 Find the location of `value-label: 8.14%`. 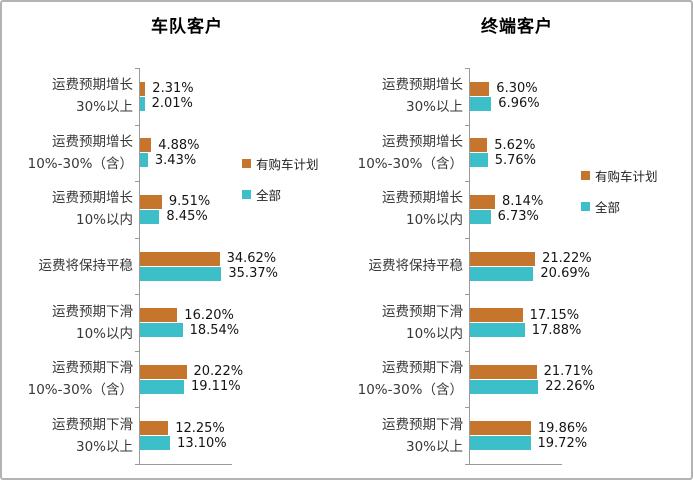

value-label: 8.14% is located at coordinates (523, 202).